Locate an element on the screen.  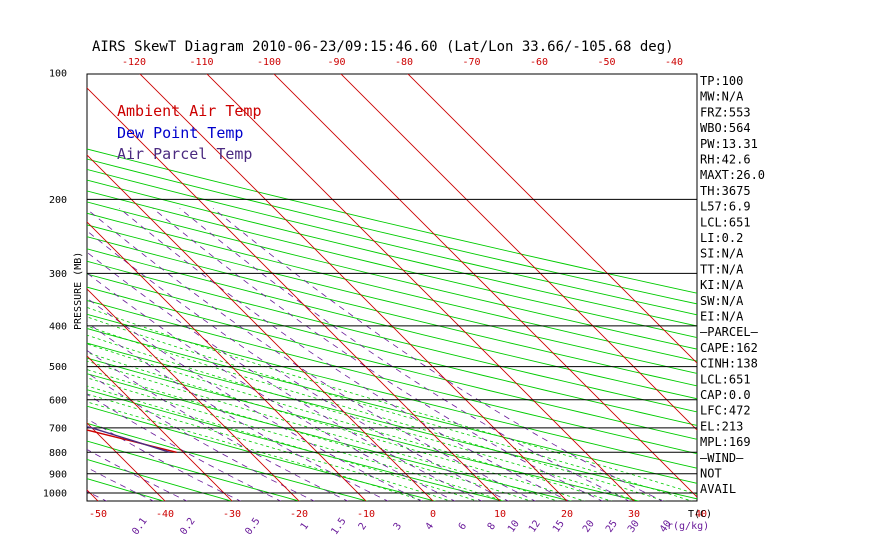
series-line-dew-point-temp is located at coordinates (18, 262).